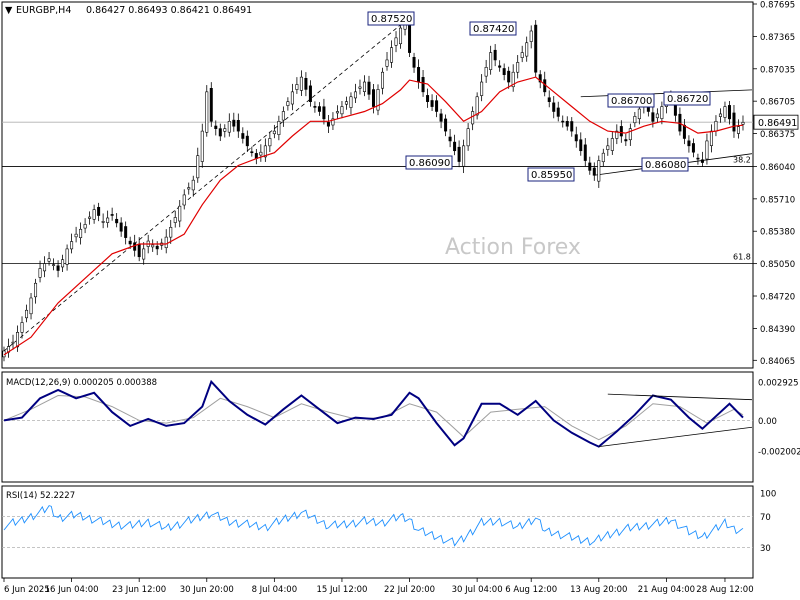 The image size is (800, 600). What do you see at coordinates (768, 495) in the screenshot?
I see `rsi-tick-label: 100` at bounding box center [768, 495].